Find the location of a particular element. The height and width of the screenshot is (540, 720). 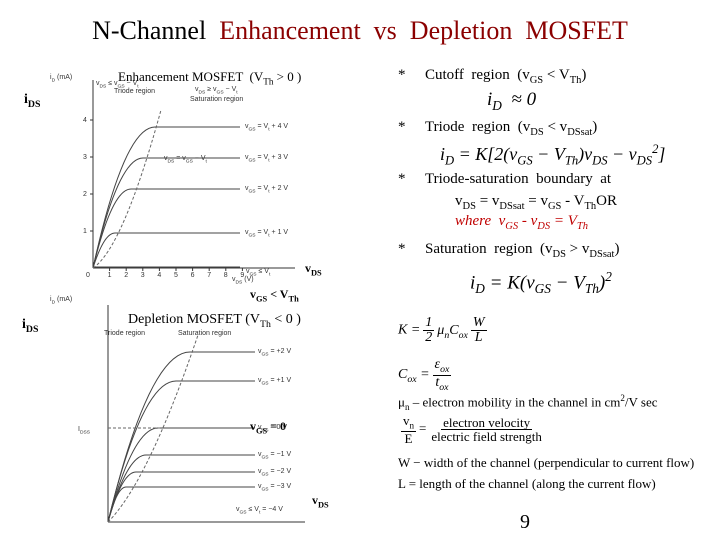

text: where v is located at coordinates (480, 221).